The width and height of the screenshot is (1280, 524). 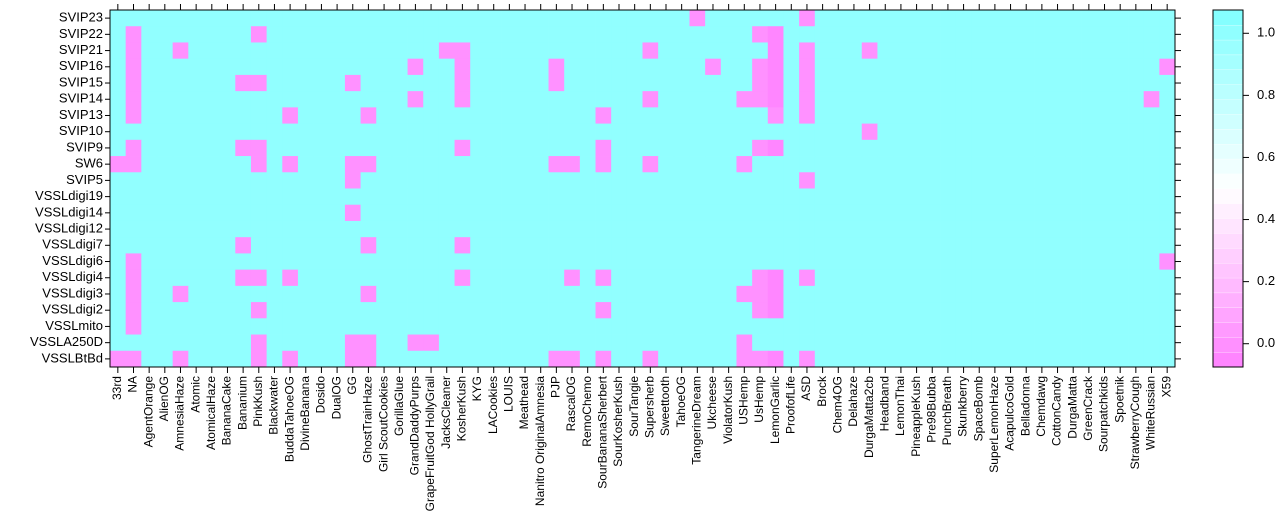 What do you see at coordinates (227, 411) in the screenshot?
I see `x-tick-label: BananaCake` at bounding box center [227, 411].